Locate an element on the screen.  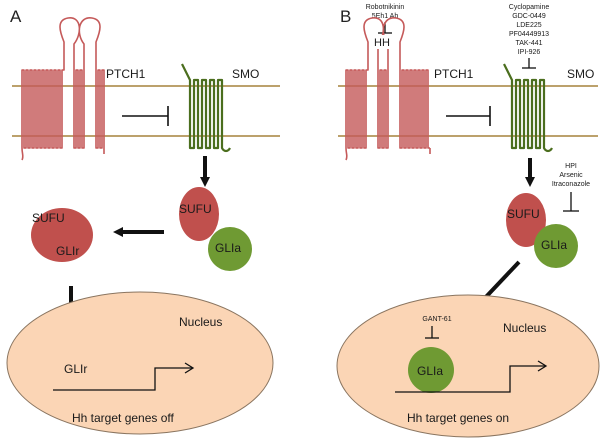
gli-active-nucleus-label-b: GLIa is located at coordinates (430, 371).